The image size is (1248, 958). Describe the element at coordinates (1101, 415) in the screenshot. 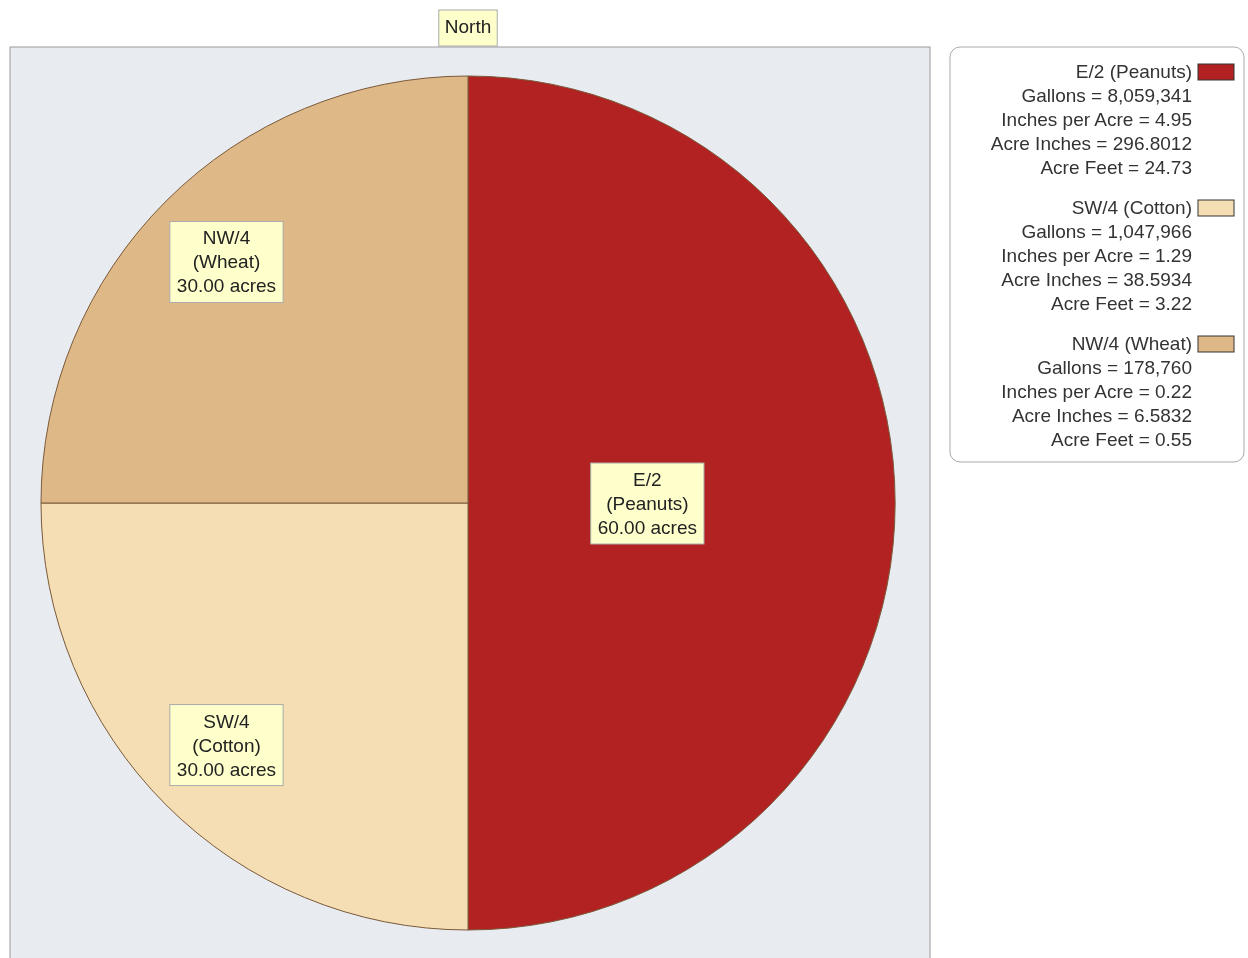

I see `text: Acre Inches = 6.5832` at that location.